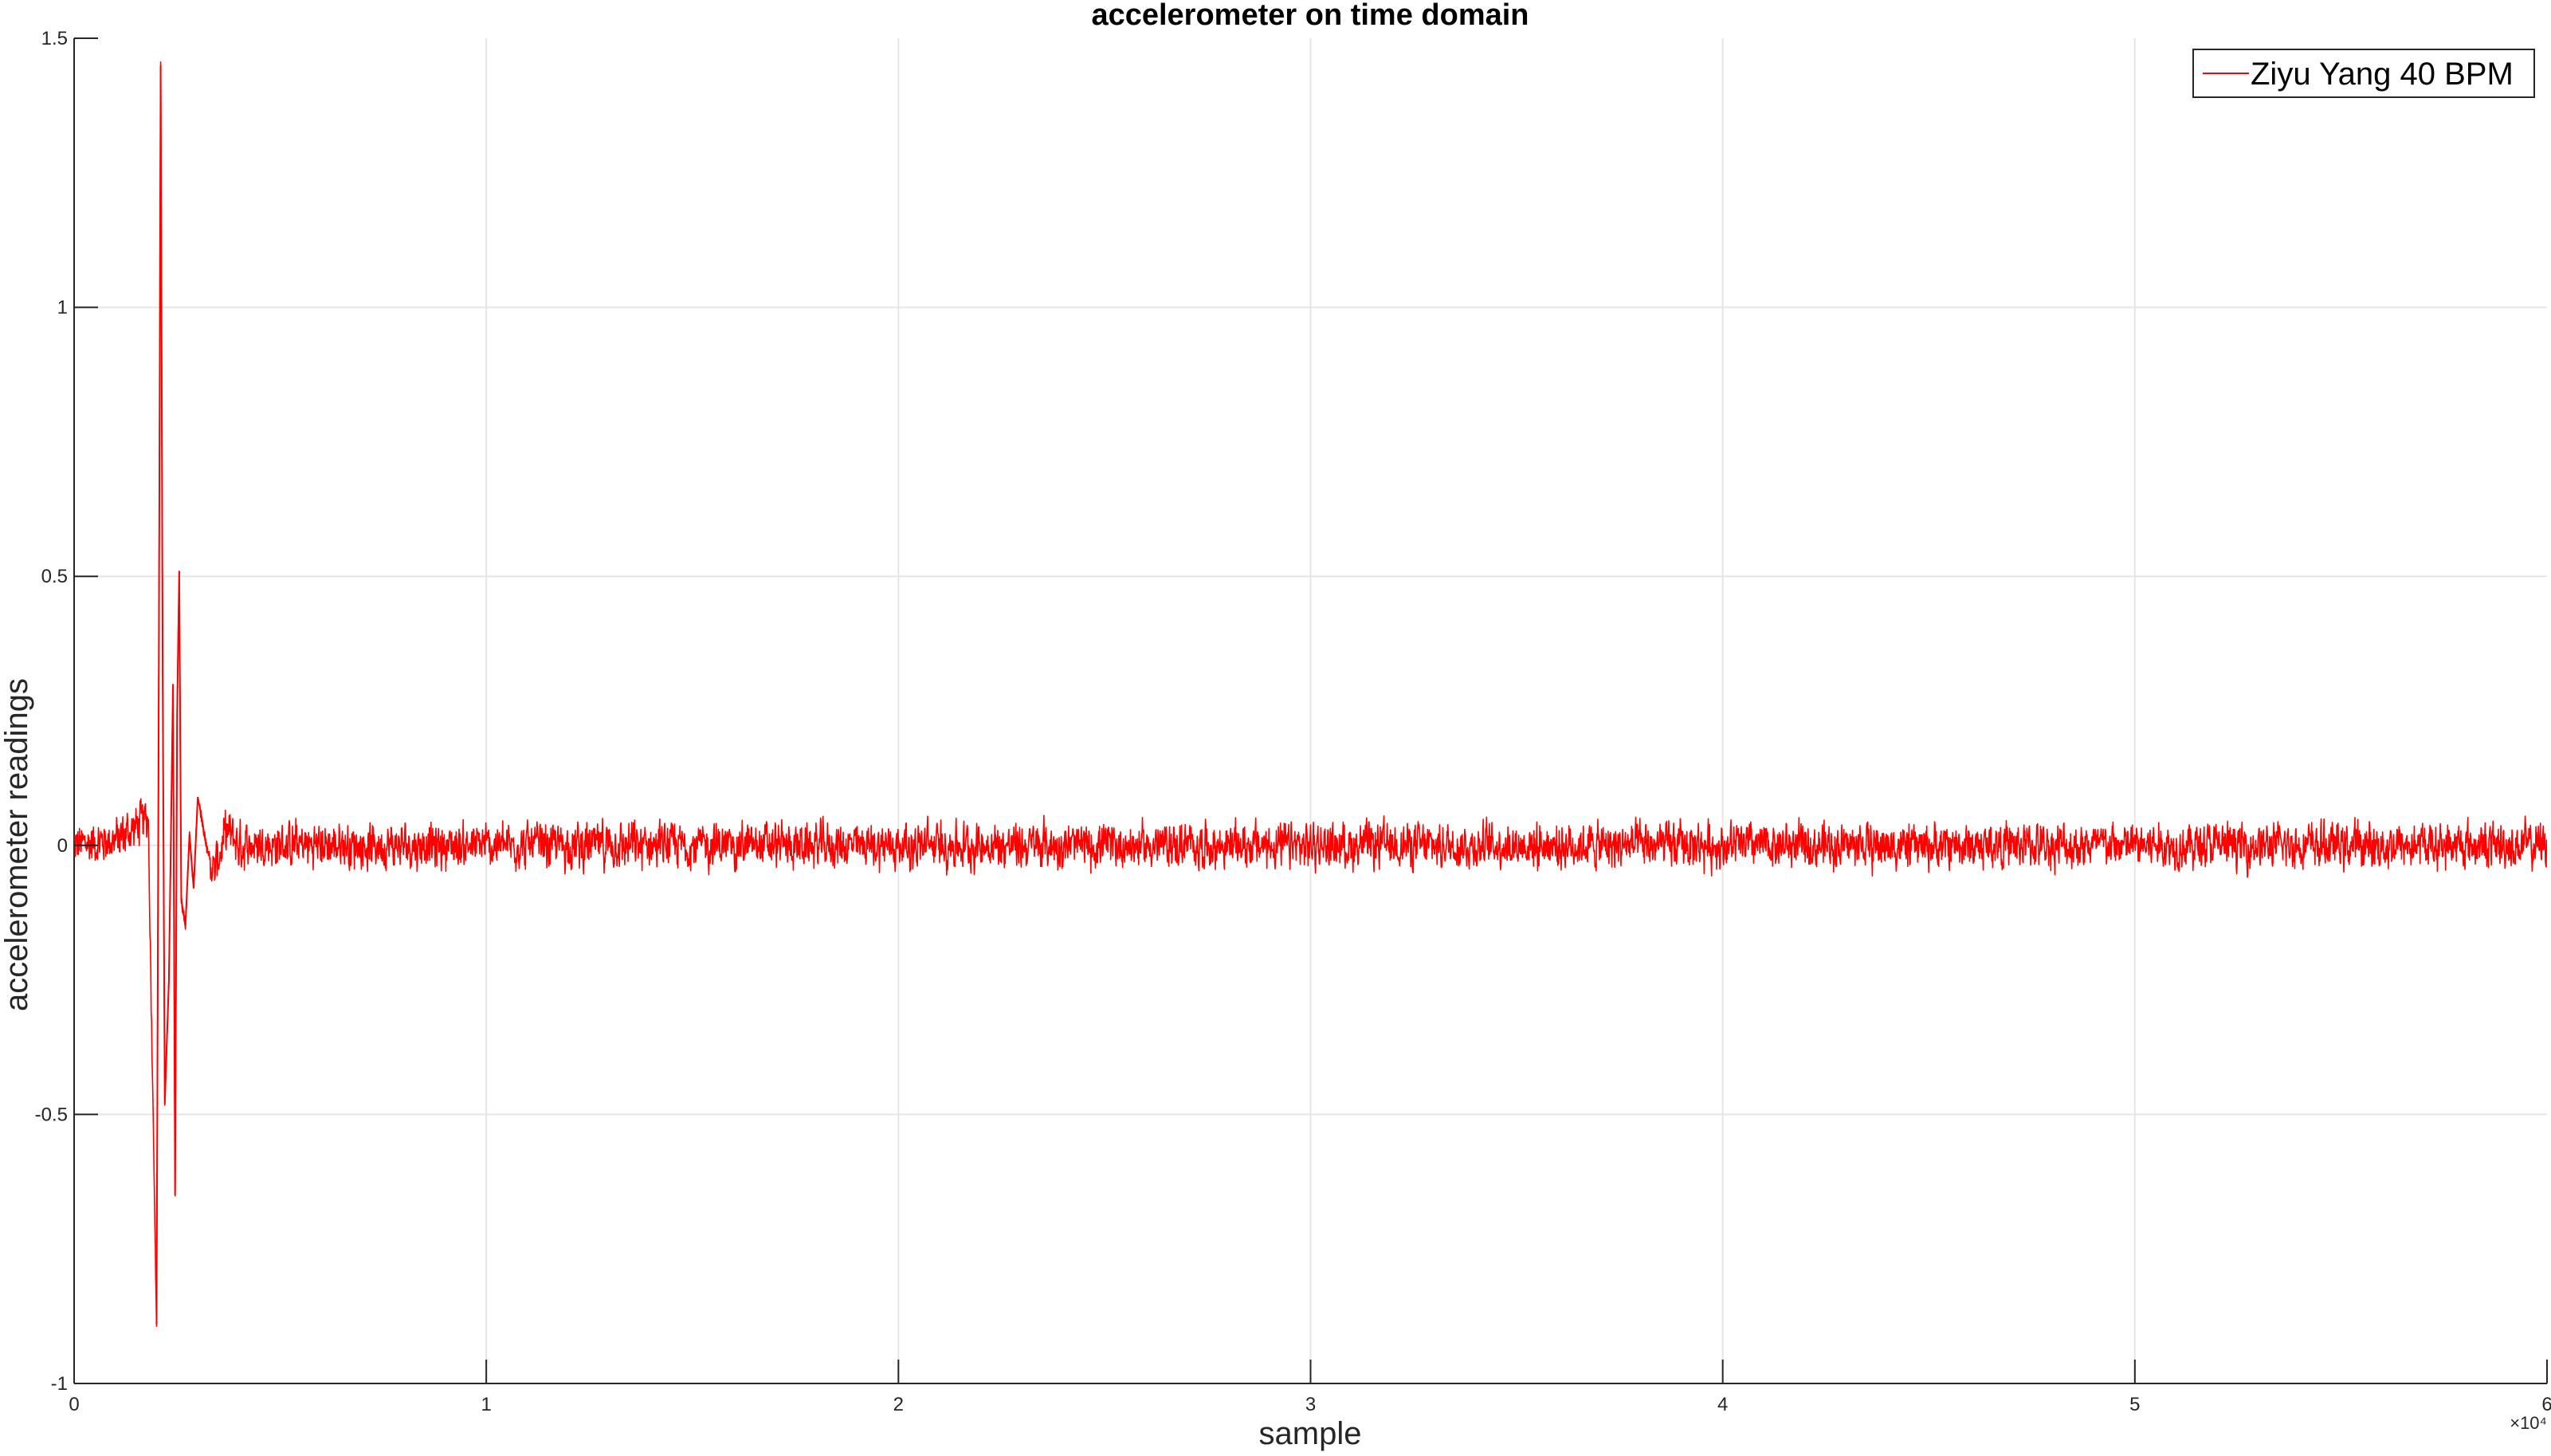 This screenshot has width=2551, height=1456. I want to click on legend-box, so click(2364, 73).